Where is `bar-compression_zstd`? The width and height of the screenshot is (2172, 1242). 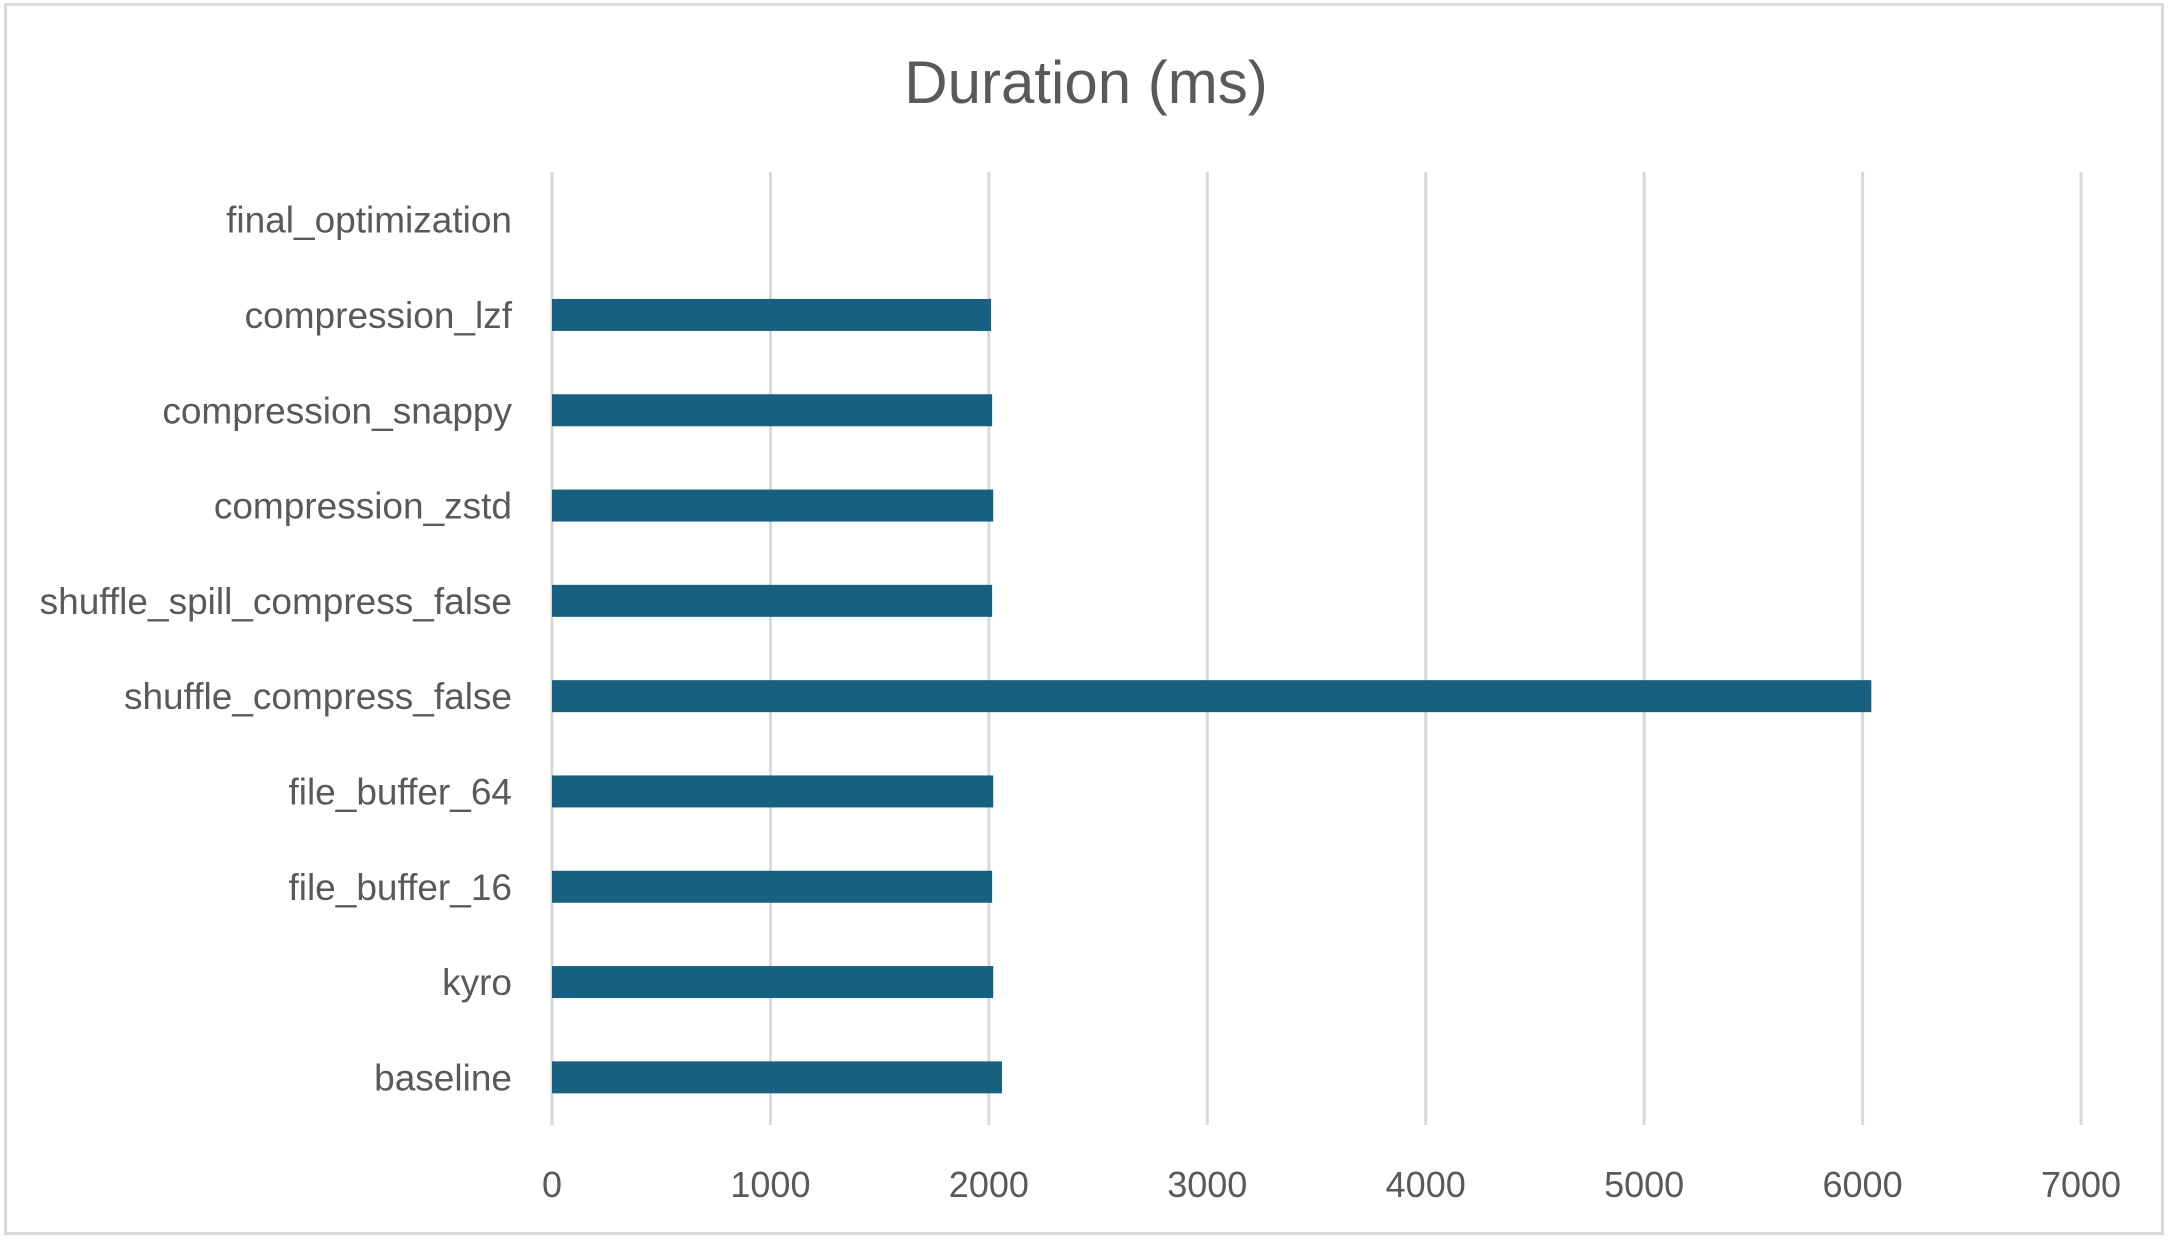
bar-compression_zstd is located at coordinates (773, 505).